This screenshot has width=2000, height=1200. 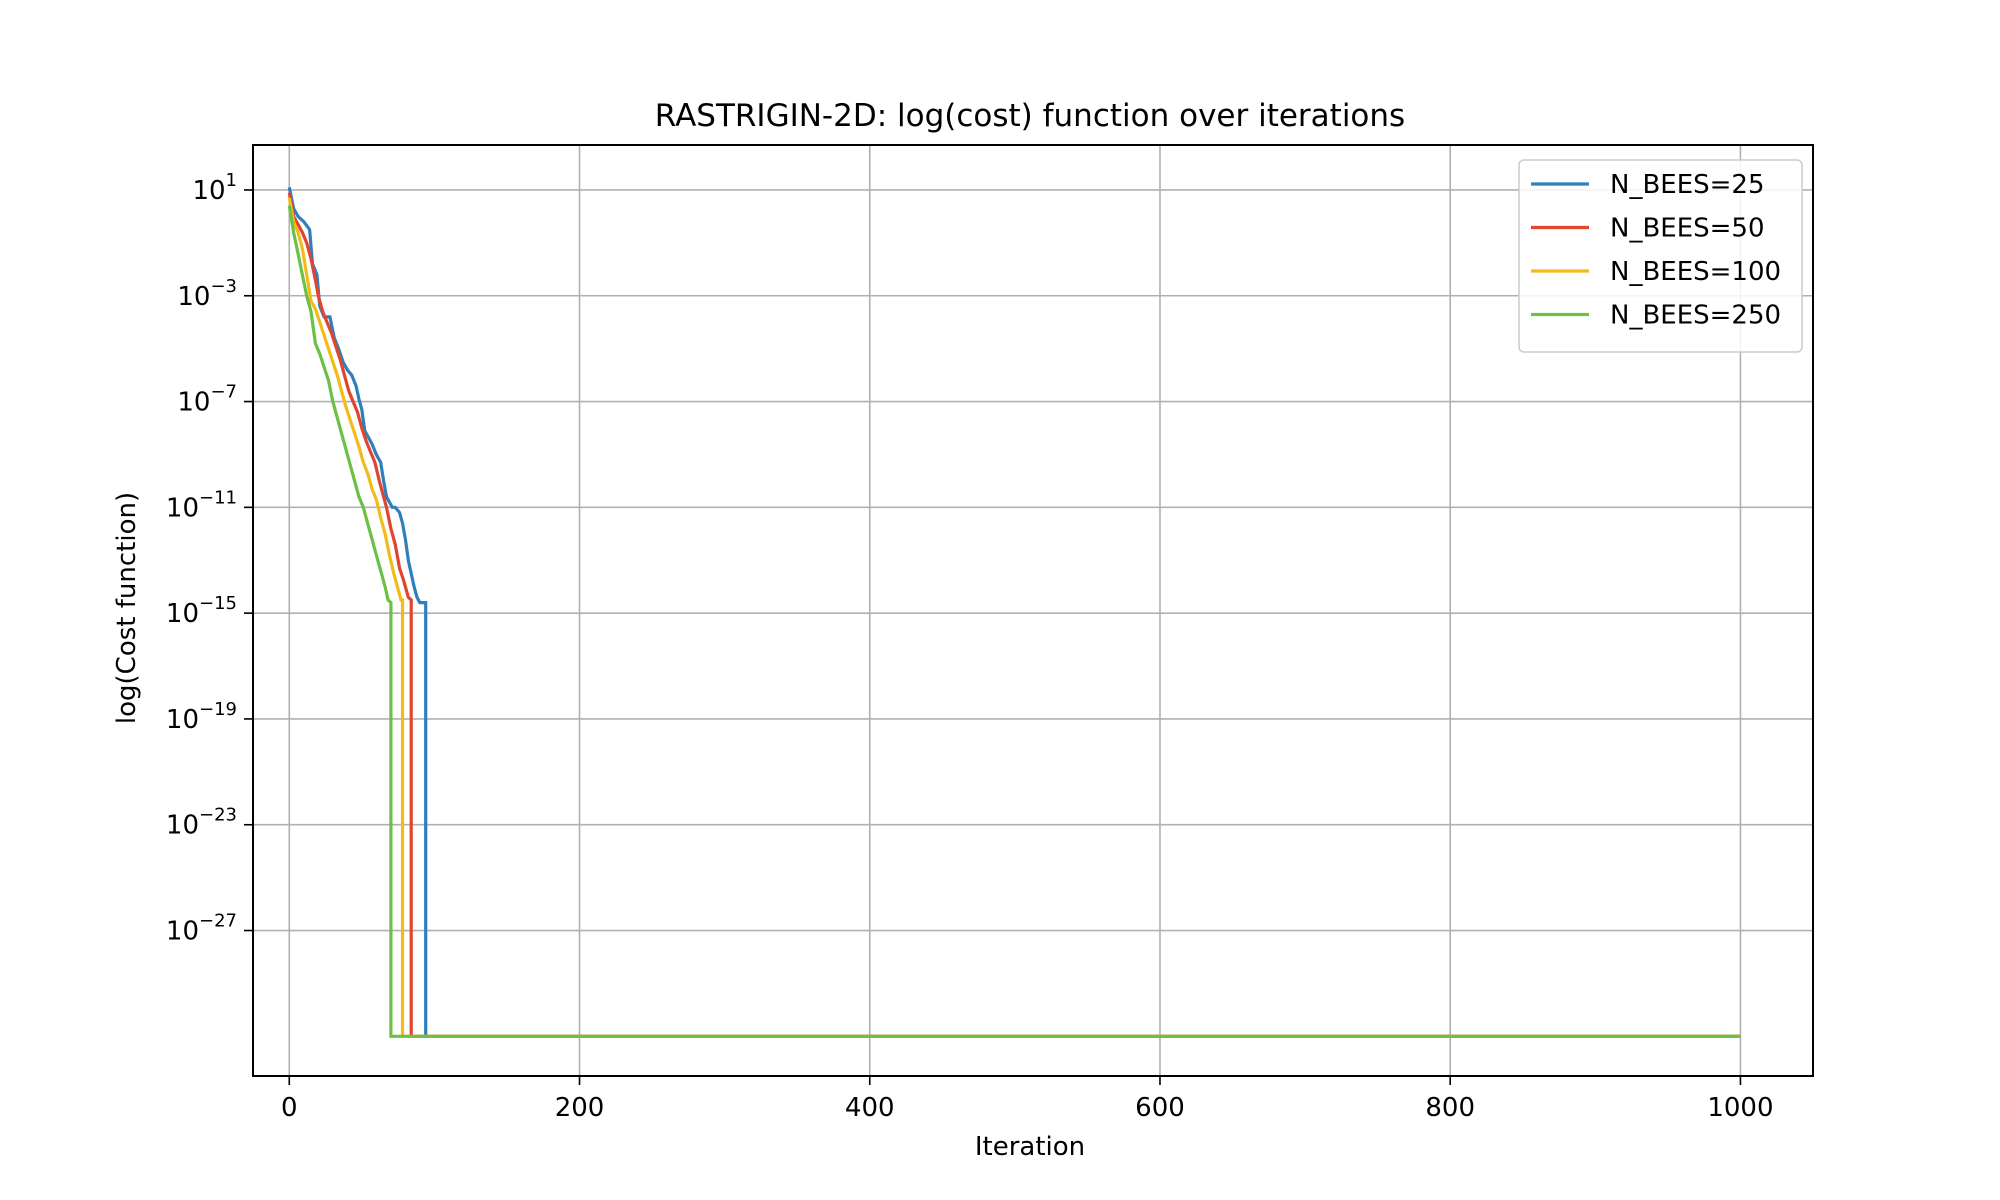 What do you see at coordinates (1695, 272) in the screenshot?
I see `legend-label: N_BEES=100` at bounding box center [1695, 272].